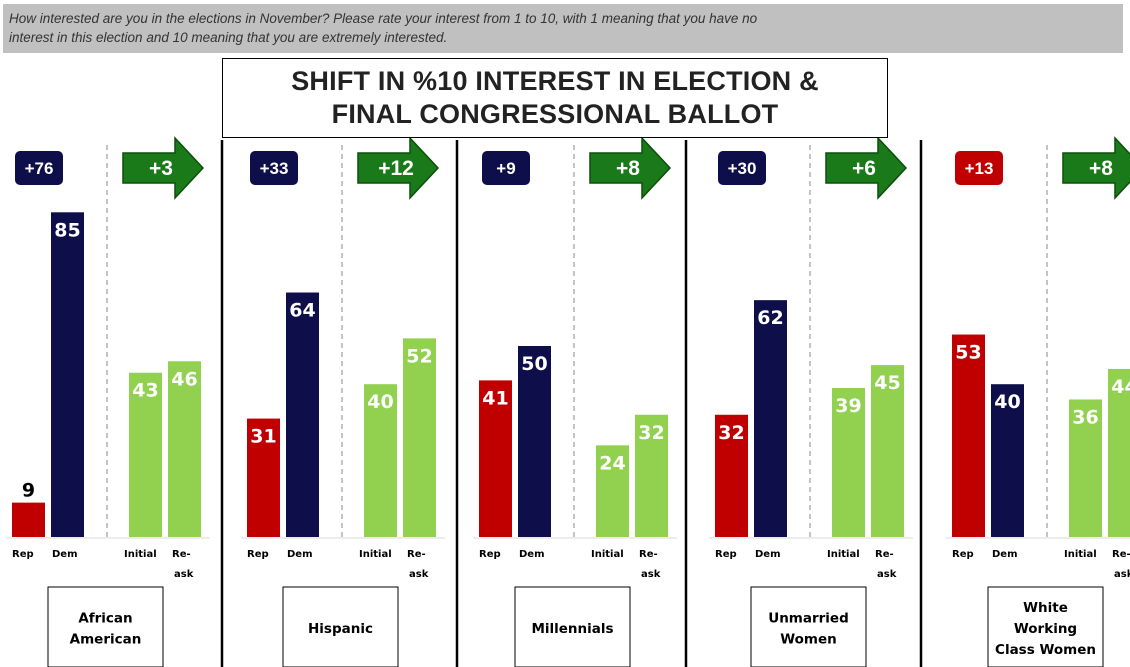  What do you see at coordinates (848, 406) in the screenshot?
I see `data-label-initial: 39` at bounding box center [848, 406].